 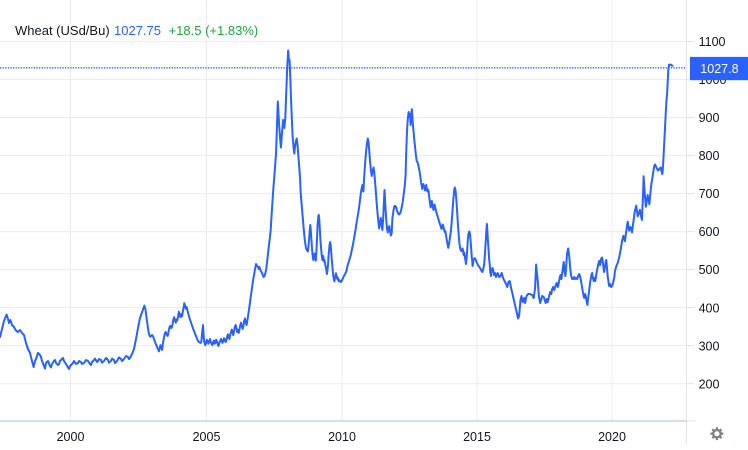 I want to click on svg-text: 500, so click(x=709, y=270).